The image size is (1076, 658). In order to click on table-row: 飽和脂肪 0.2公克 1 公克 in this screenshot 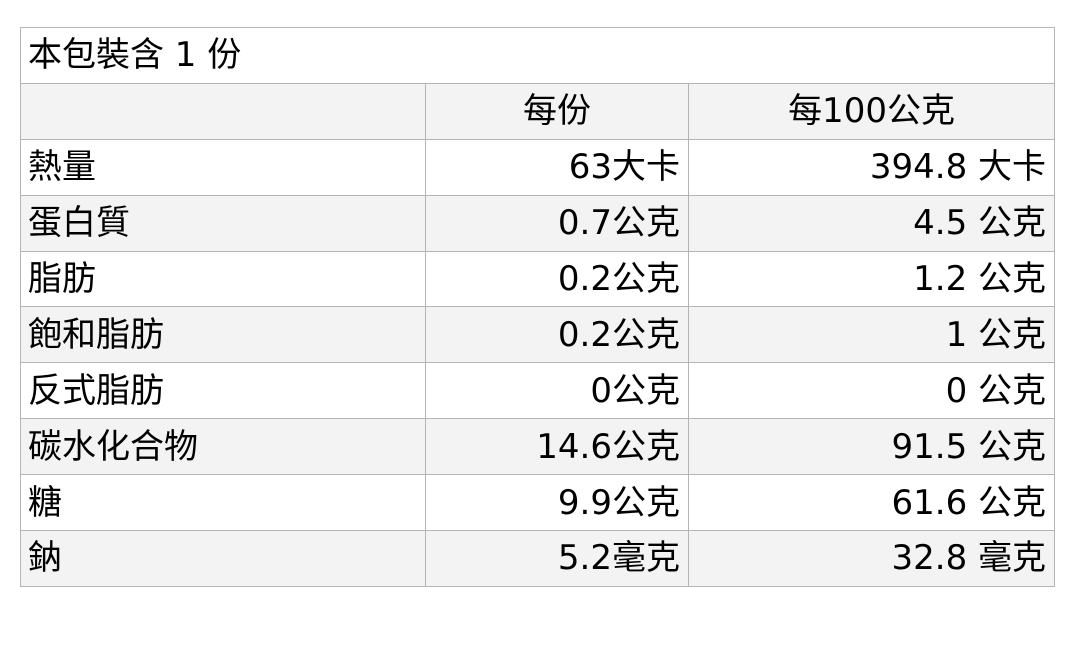, I will do `click(538, 335)`.